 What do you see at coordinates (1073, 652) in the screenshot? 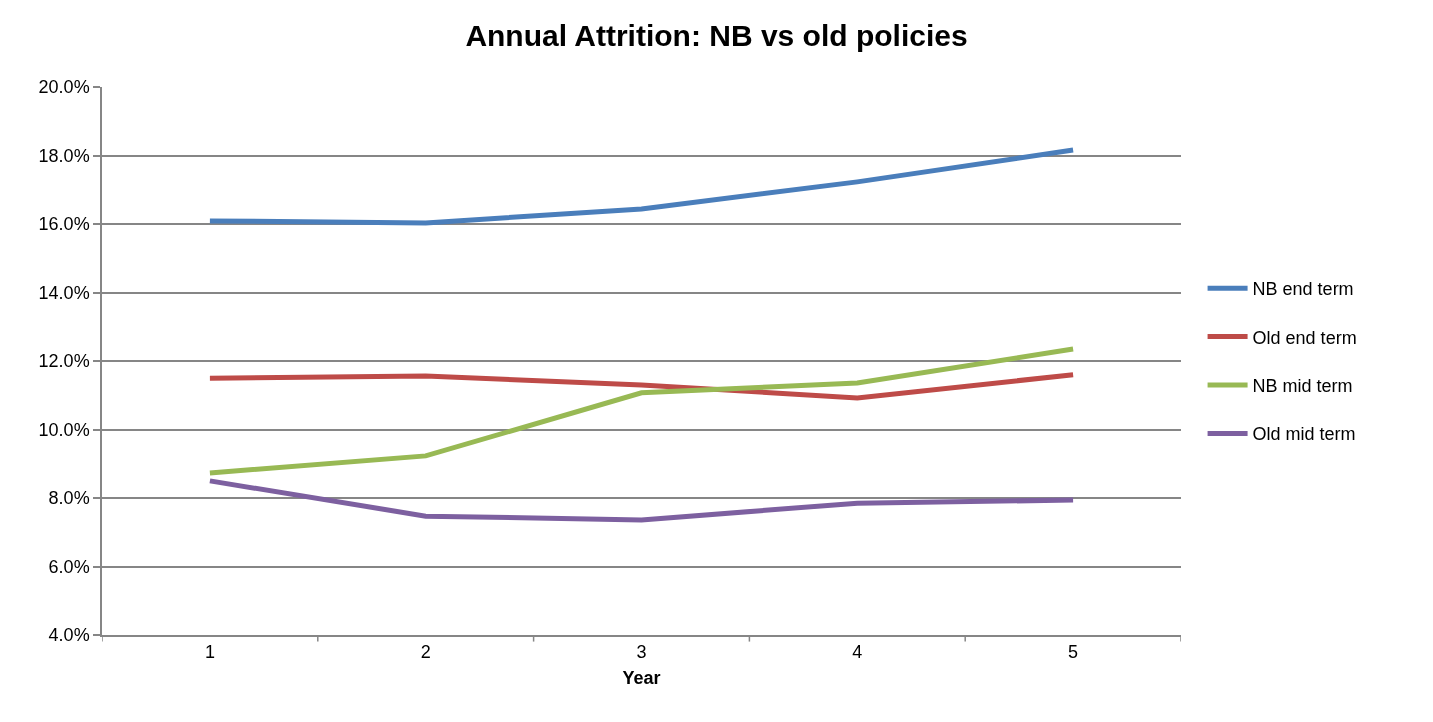
I see `x-tick-label: 5` at bounding box center [1073, 652].